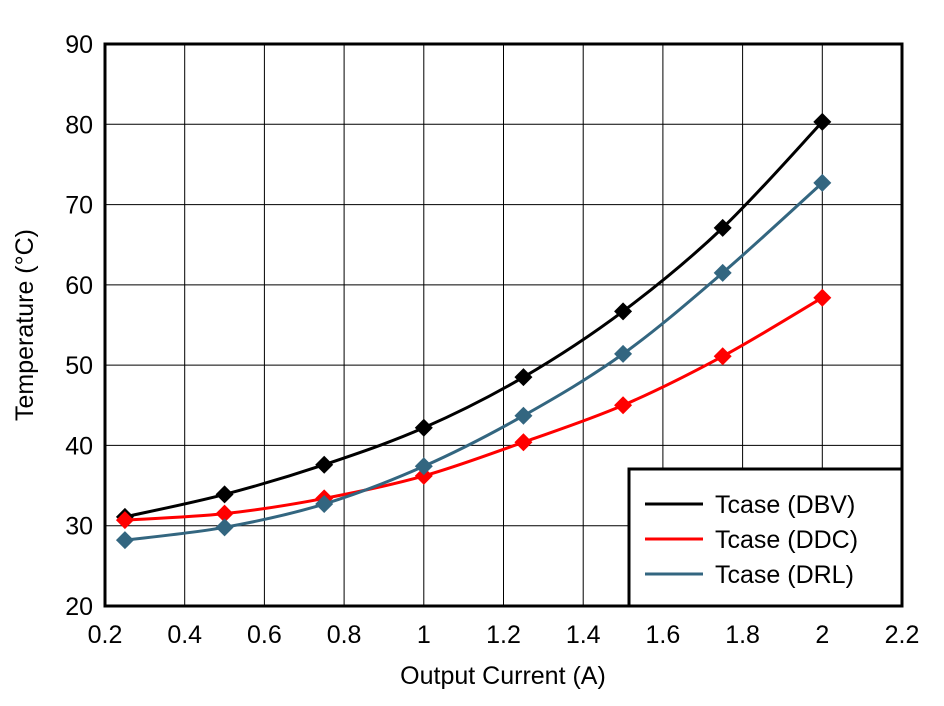  Describe the element at coordinates (79, 45) in the screenshot. I see `y-tick-label: 90` at that location.